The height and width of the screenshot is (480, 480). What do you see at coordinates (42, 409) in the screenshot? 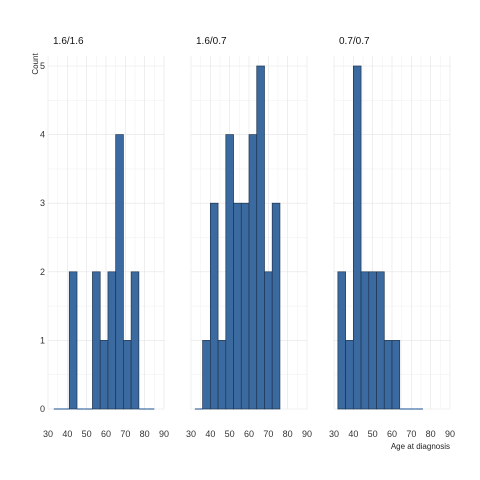
I see `y-tick-label: 0` at bounding box center [42, 409].